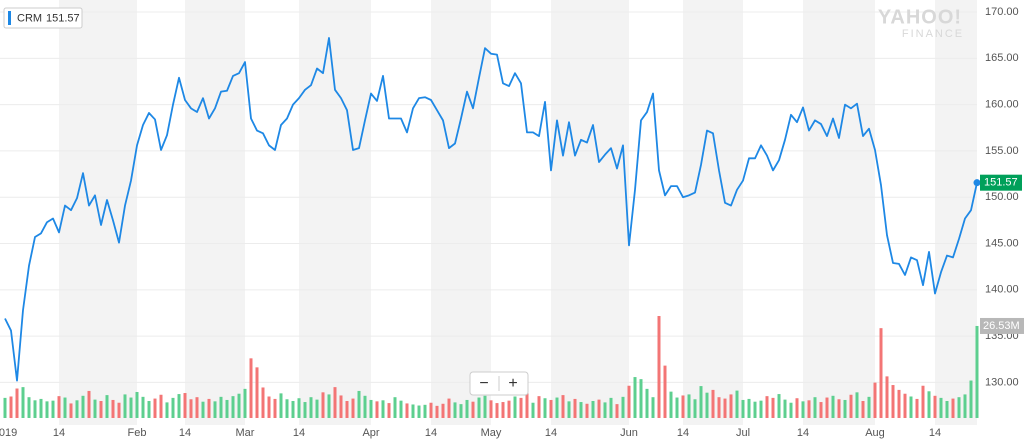 The height and width of the screenshot is (443, 1024). What do you see at coordinates (137, 433) in the screenshot?
I see `x-tick-label: Feb` at bounding box center [137, 433].